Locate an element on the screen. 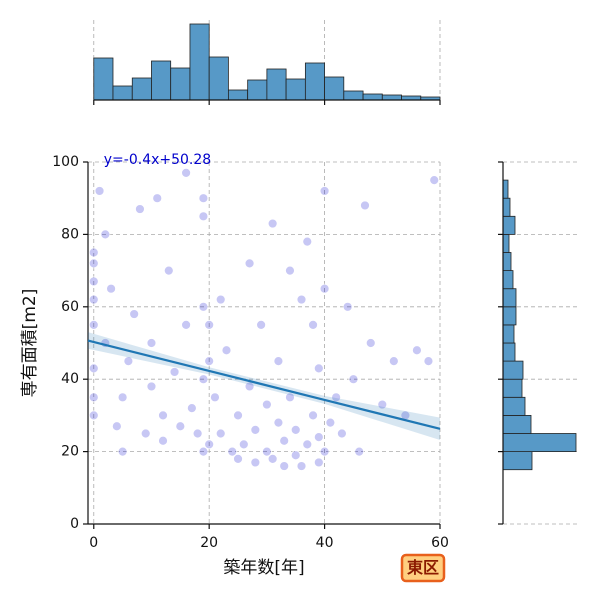 Image resolution: width=600 pixels, height=600 pixels. x-tick-label: 40 is located at coordinates (325, 543).